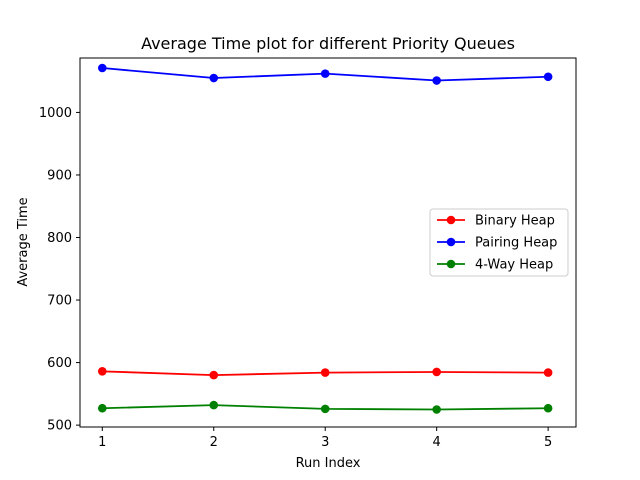  I want to click on x-tick-label: 1, so click(102, 442).